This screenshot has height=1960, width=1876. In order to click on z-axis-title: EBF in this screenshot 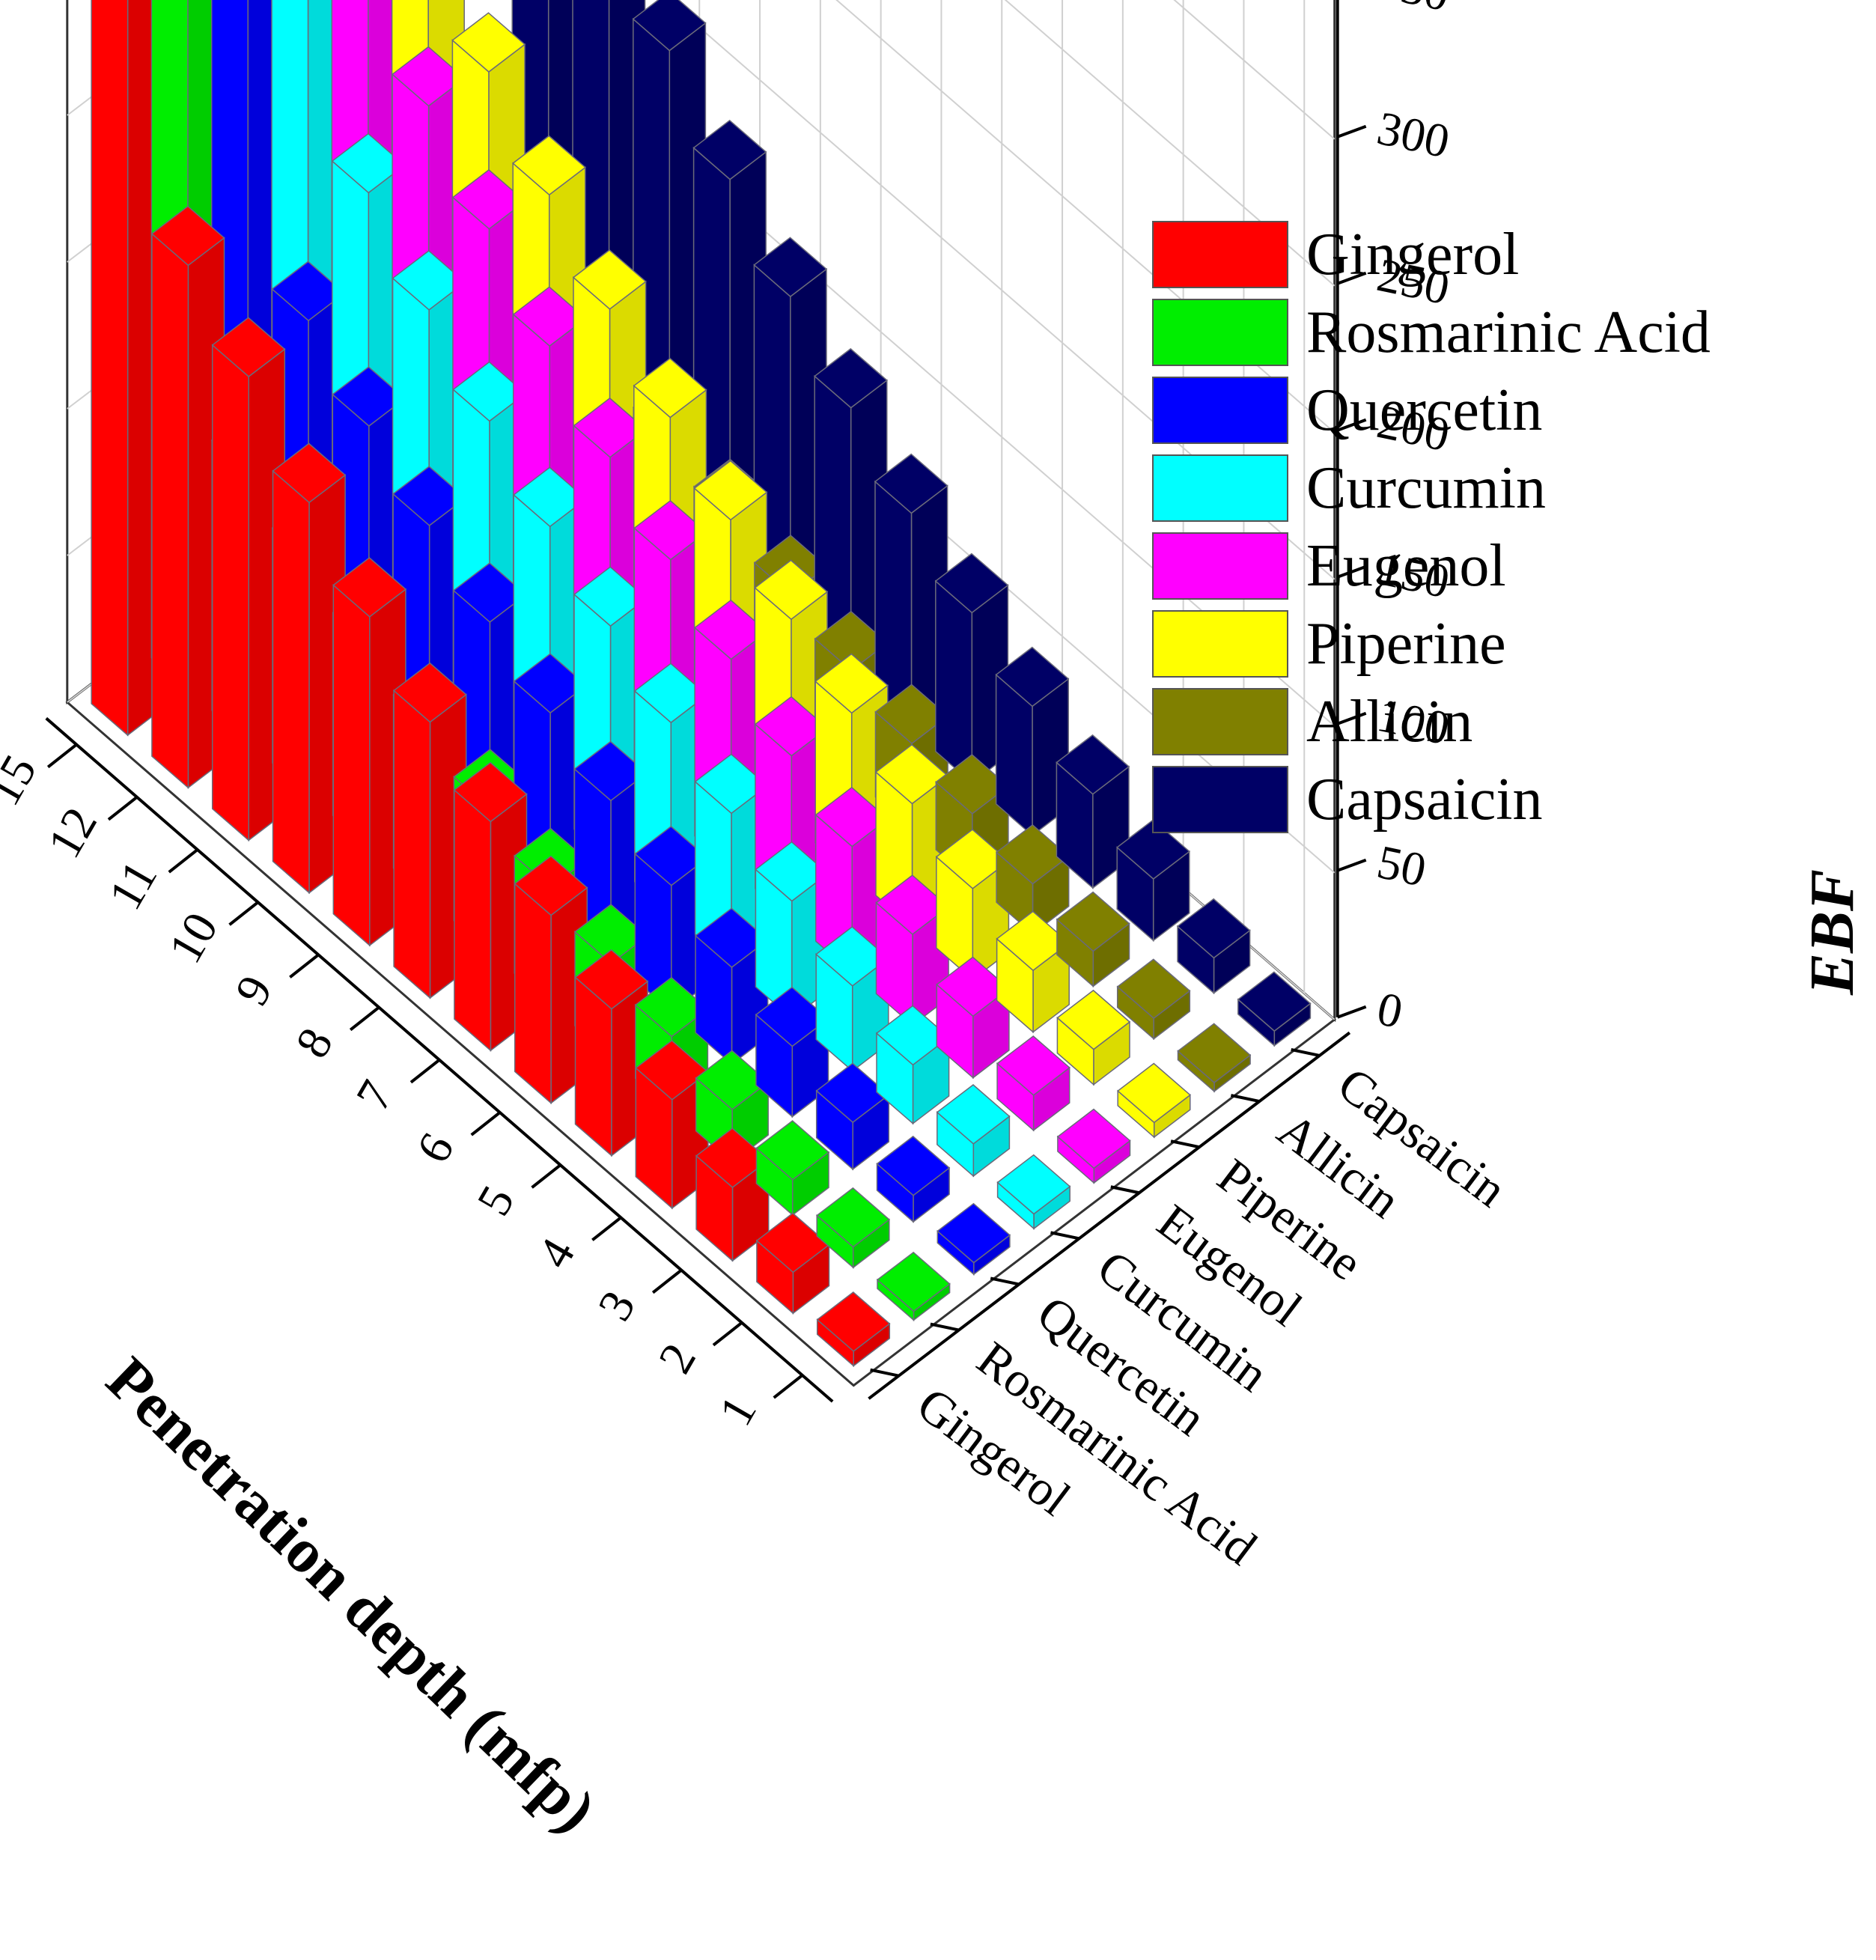, I will do `click(1832, 932)`.